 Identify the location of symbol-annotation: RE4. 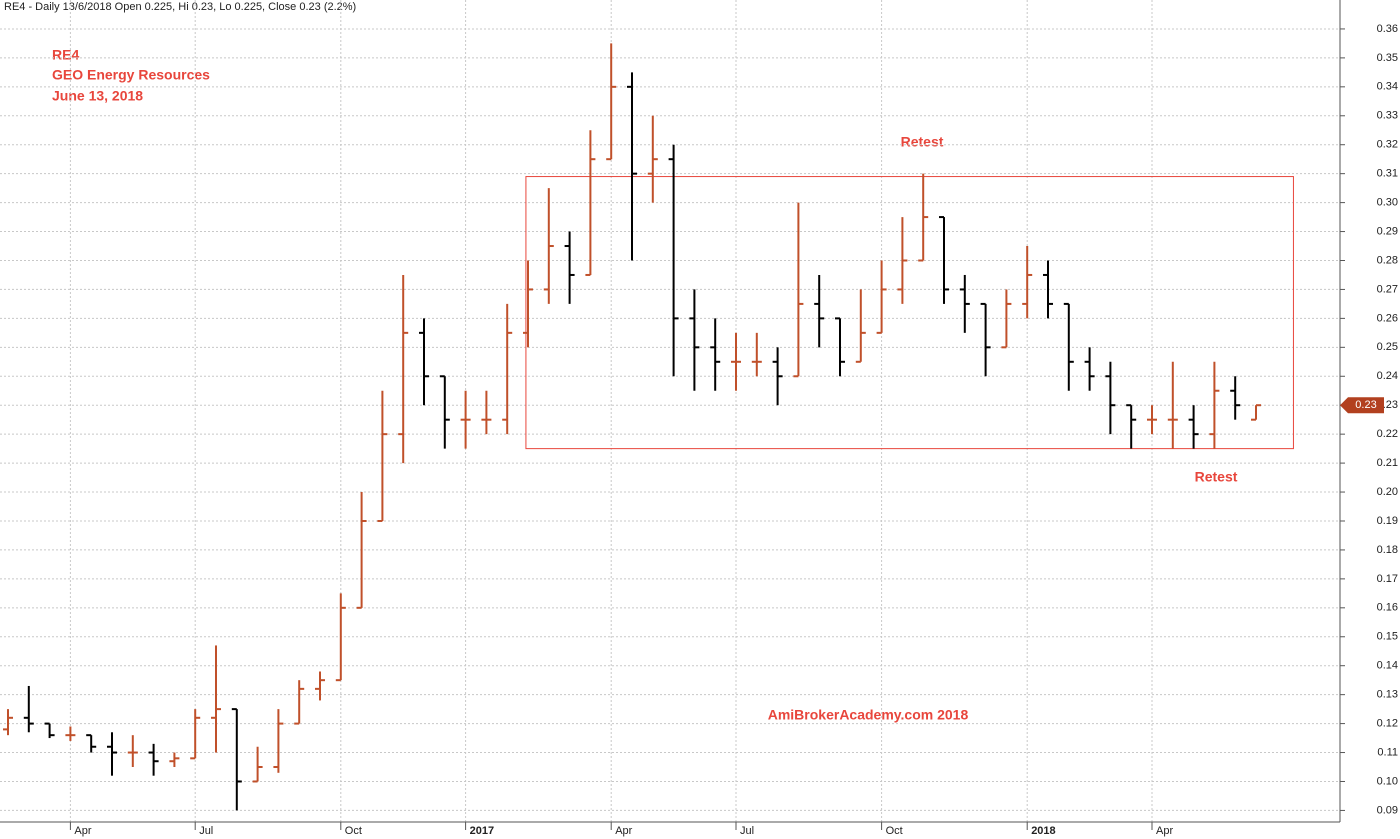
(65, 55).